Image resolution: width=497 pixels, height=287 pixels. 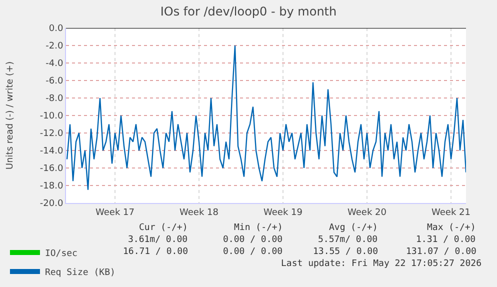 What do you see at coordinates (155, 252) in the screenshot?
I see `text: 16.71 / 0.00` at bounding box center [155, 252].